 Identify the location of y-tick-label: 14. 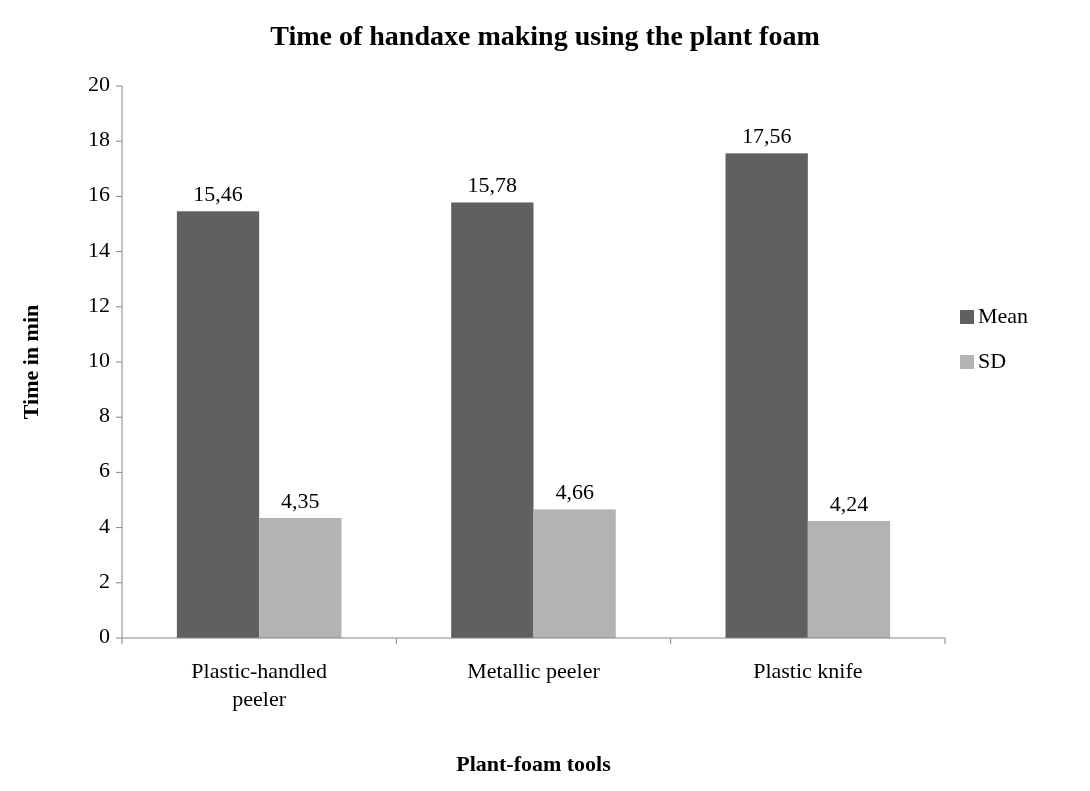
(99, 249).